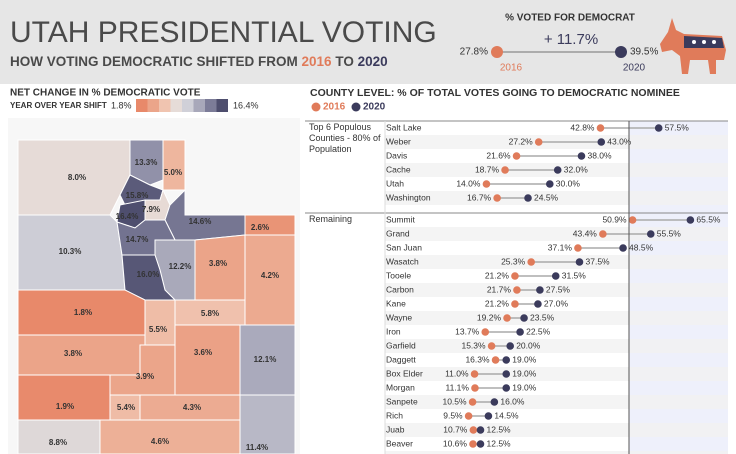 Image resolution: width=736 pixels, height=454 pixels. What do you see at coordinates (334, 107) in the screenshot?
I see `legend-label: 2016` at bounding box center [334, 107].